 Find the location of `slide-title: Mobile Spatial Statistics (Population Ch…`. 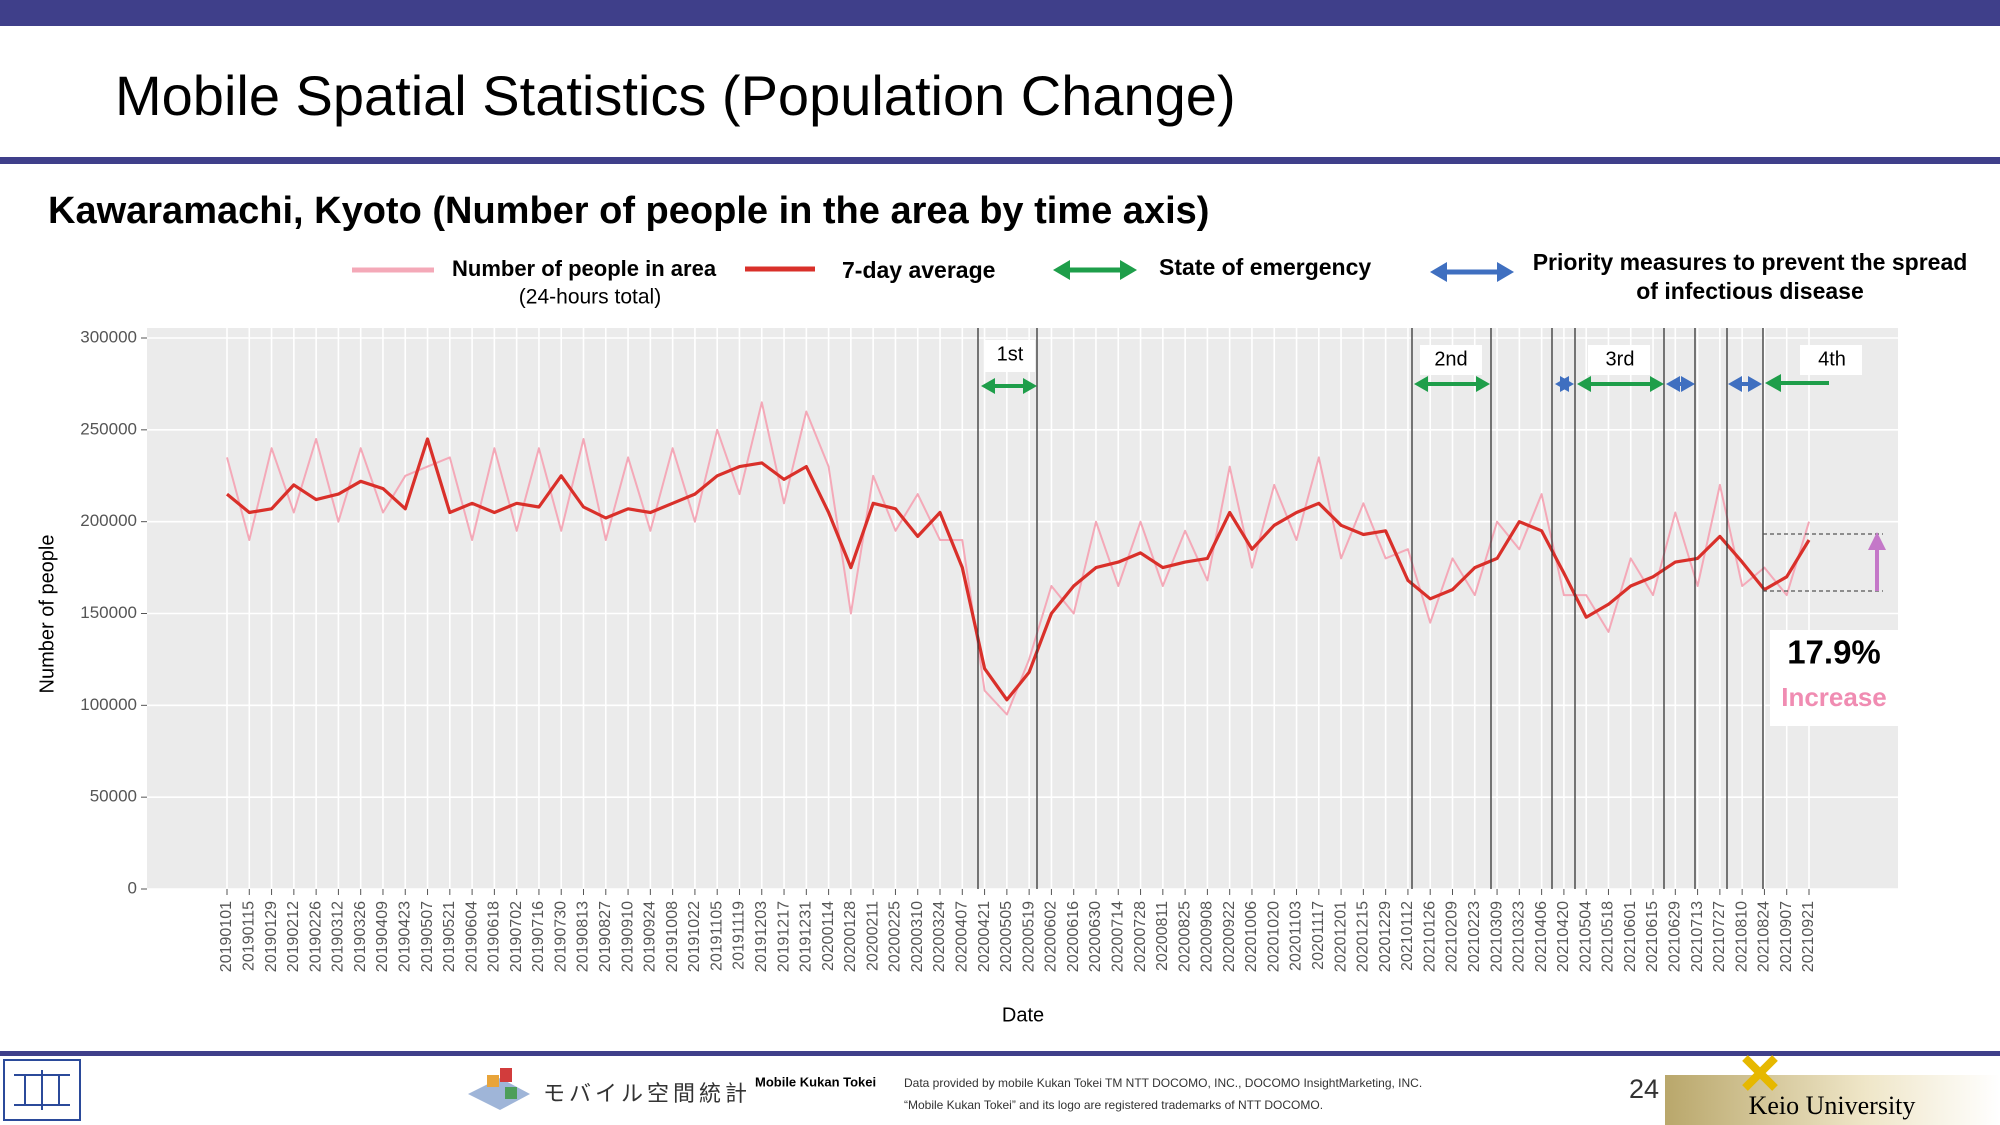

slide-title: Mobile Spatial Statistics (Population Ch… is located at coordinates (675, 95).